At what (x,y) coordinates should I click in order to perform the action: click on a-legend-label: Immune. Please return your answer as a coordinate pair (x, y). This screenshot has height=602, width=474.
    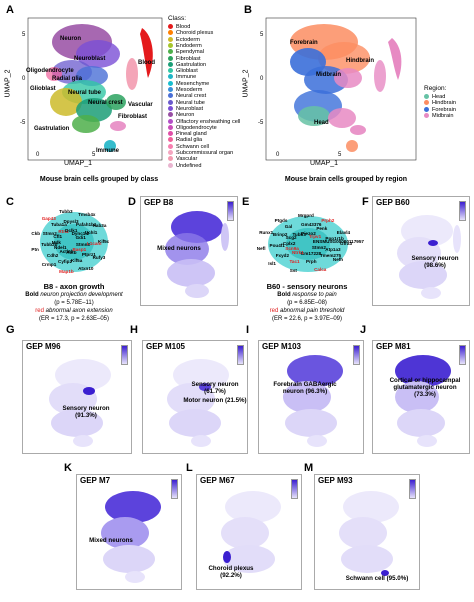
    Looking at the image, I should click on (186, 77).